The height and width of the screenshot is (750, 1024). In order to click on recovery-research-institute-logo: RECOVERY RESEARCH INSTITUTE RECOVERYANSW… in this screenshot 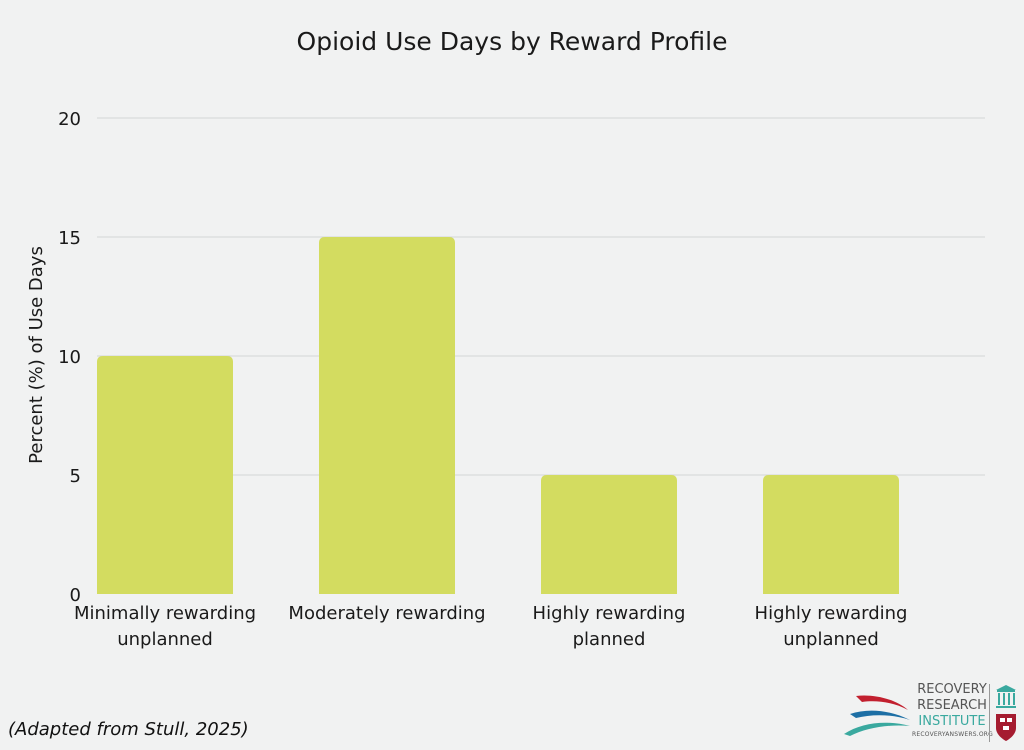, I will do `click(930, 713)`.